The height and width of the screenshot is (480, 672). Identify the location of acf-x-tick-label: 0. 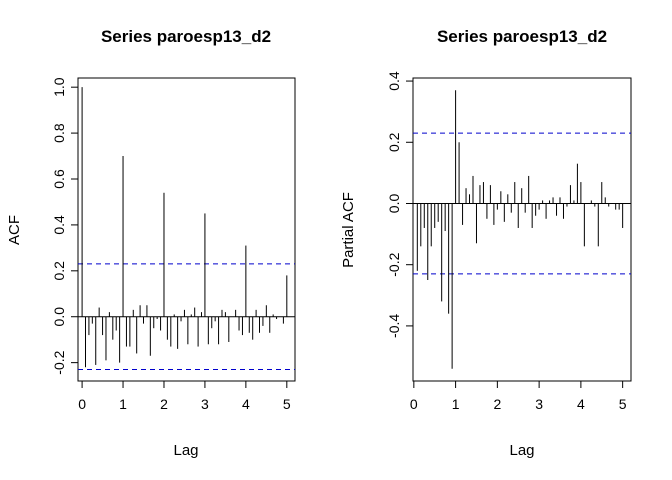
(82, 404).